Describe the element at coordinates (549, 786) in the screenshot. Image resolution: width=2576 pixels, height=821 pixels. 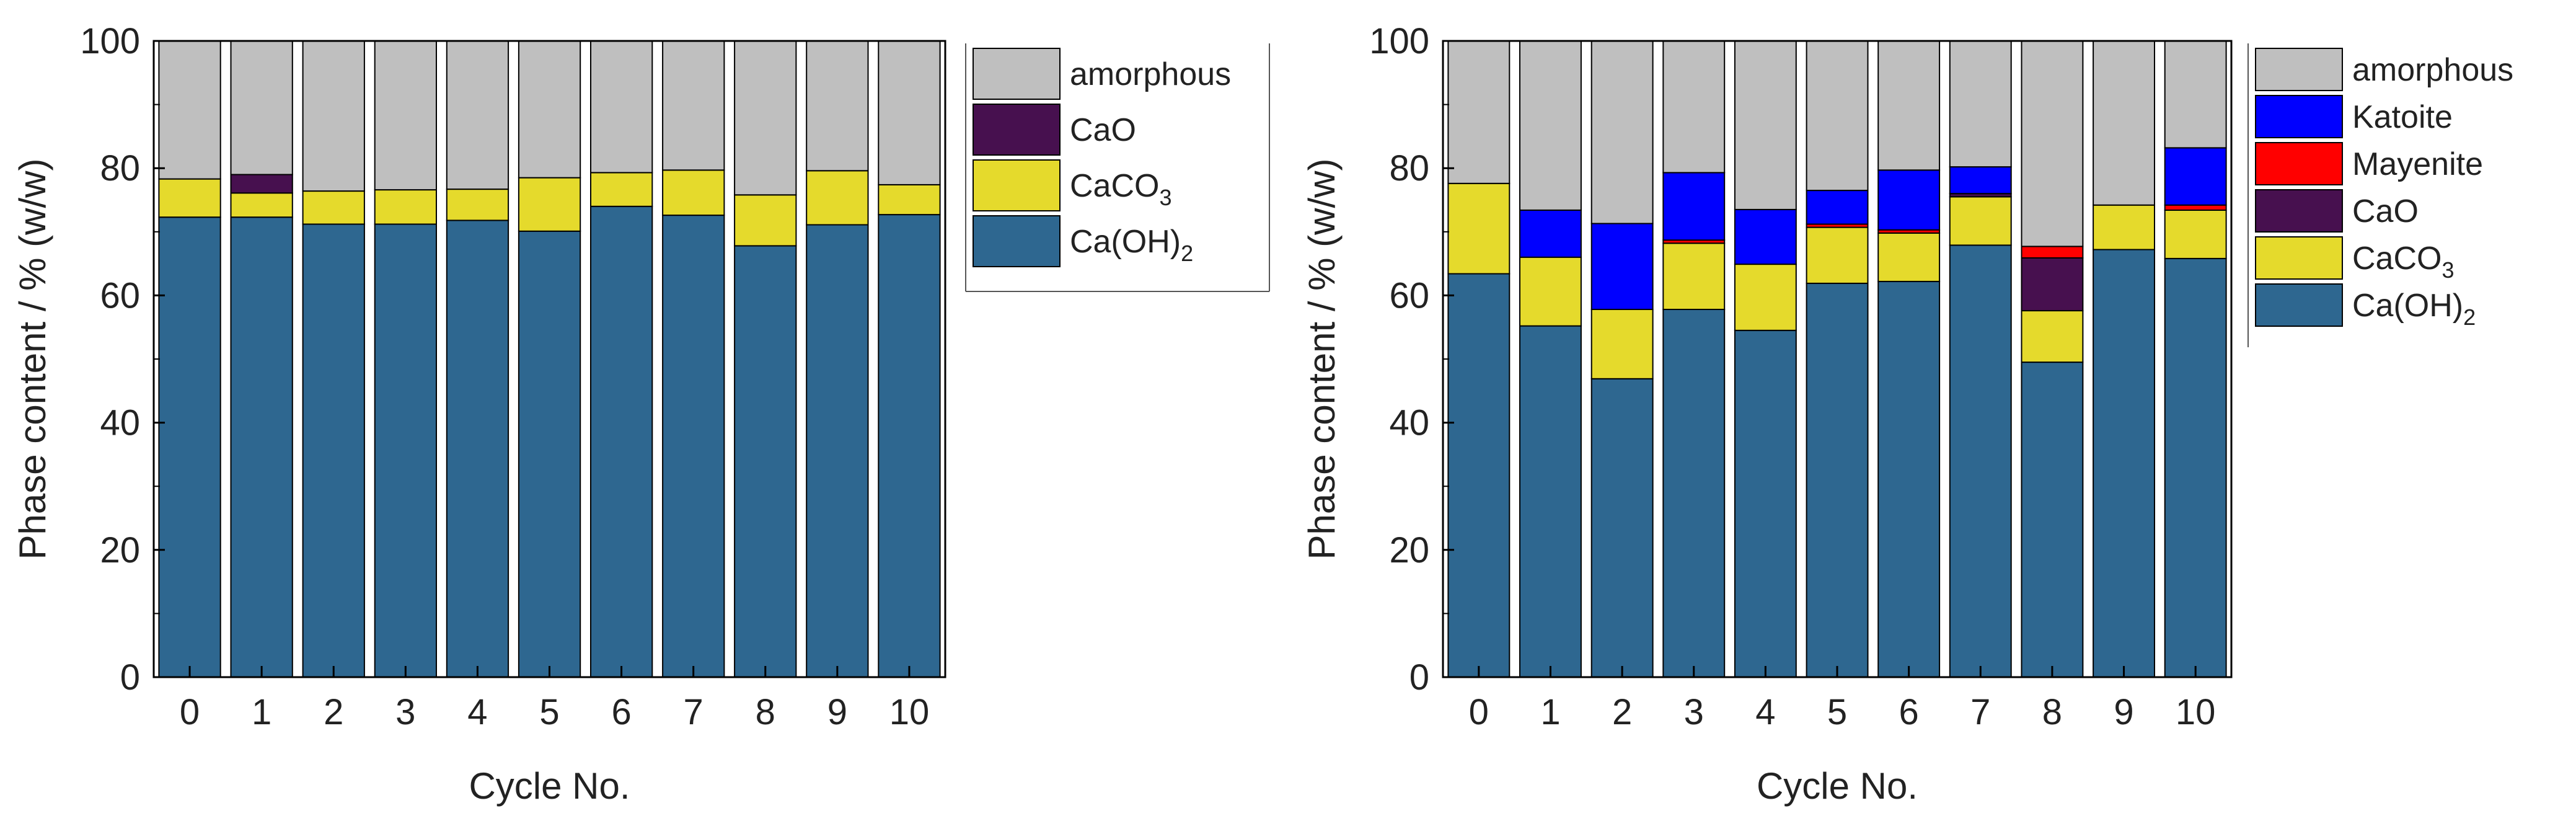
I see `x-axis-title: Cycle No.` at that location.